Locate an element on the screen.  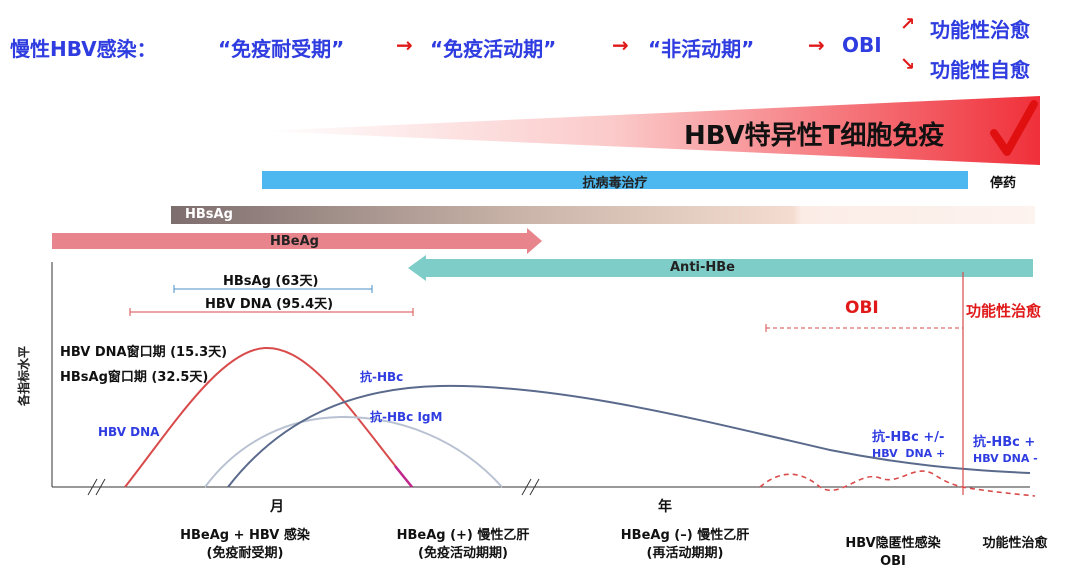
obi-status-line2: HBV DNA + is located at coordinates (909, 453).